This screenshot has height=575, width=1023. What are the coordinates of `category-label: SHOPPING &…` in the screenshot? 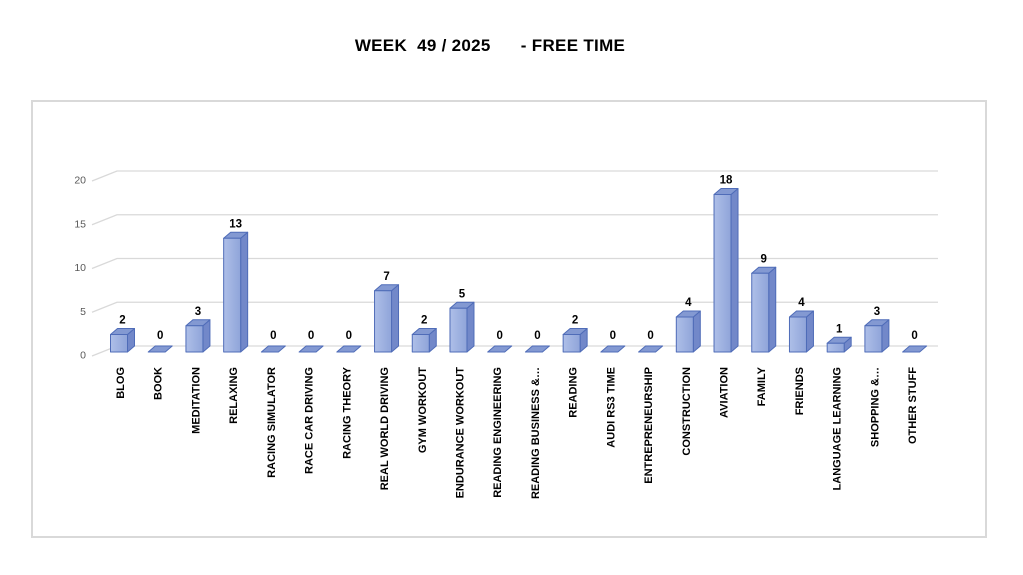 It's located at (875, 407).